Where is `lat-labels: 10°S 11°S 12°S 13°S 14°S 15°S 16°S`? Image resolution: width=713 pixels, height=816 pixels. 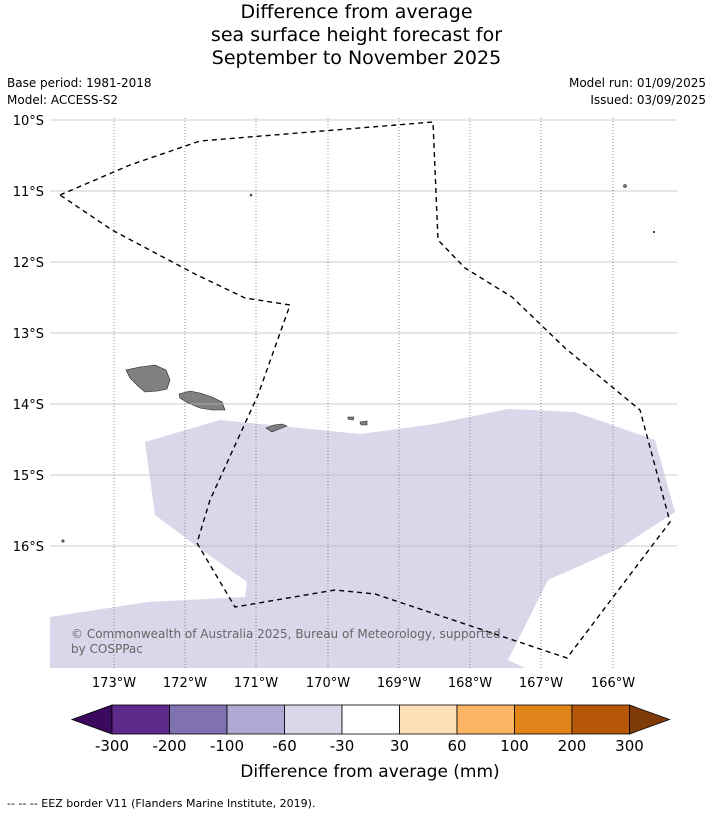
lat-labels: 10°S 11°S 12°S 13°S 14°S 15°S 16°S is located at coordinates (28, 334).